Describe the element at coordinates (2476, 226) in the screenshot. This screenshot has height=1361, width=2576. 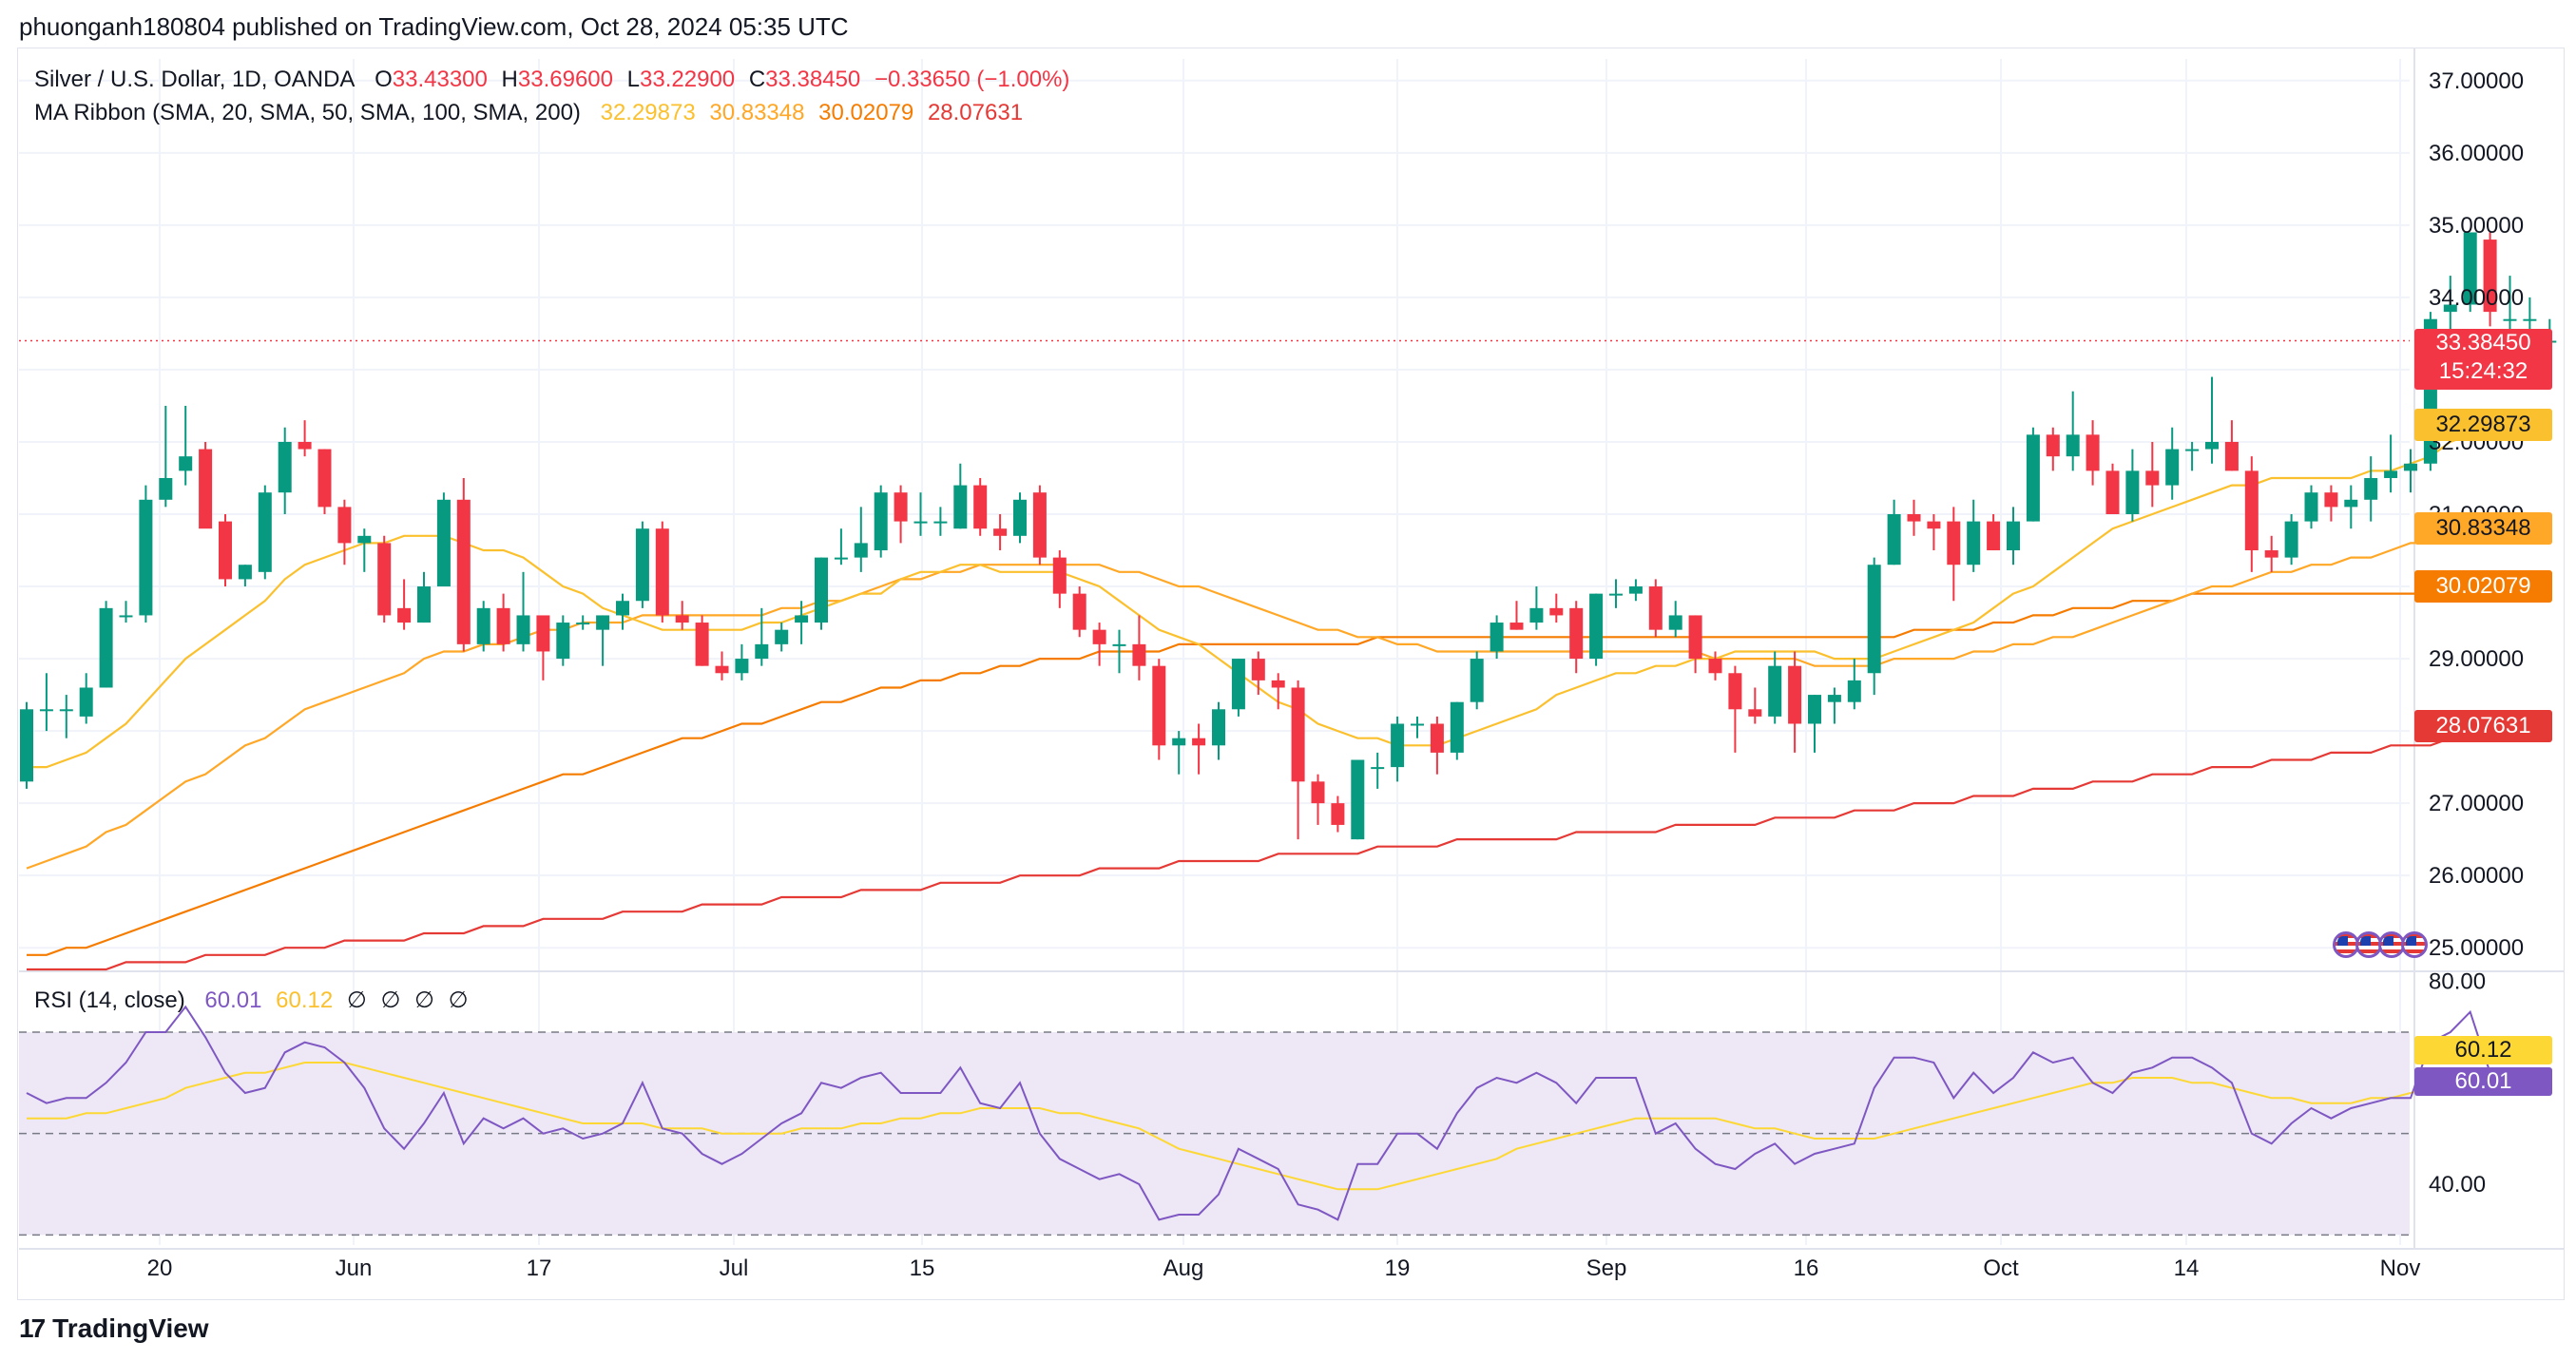
I see `price-tick-label: 35.00000` at that location.